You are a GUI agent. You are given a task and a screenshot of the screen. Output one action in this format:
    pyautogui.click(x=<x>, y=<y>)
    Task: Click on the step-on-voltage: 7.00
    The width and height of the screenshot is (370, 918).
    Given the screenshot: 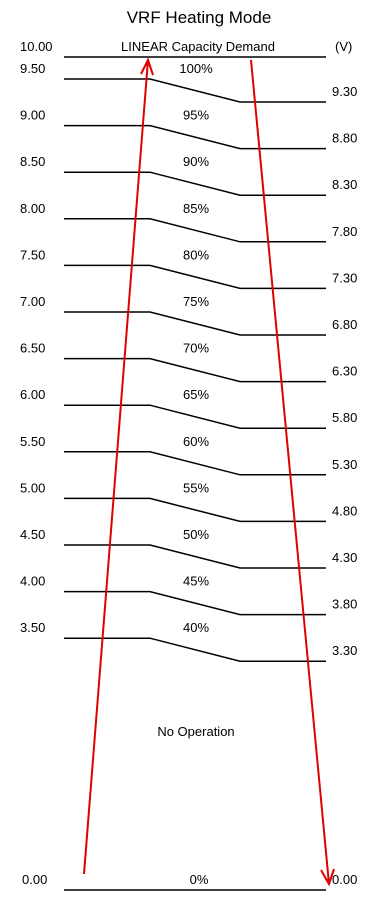 What is the action you would take?
    pyautogui.click(x=32, y=301)
    